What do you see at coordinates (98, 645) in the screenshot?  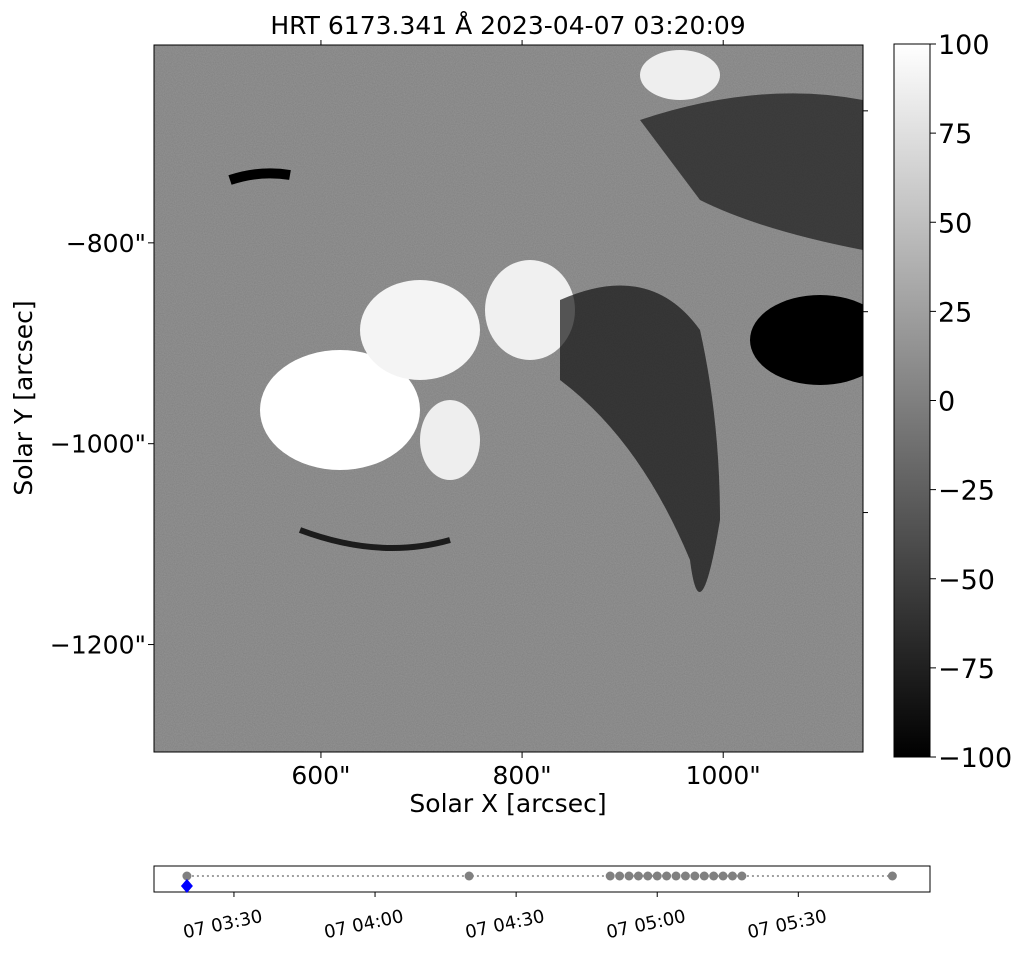 I see `y-tick-label: −1200"` at bounding box center [98, 645].